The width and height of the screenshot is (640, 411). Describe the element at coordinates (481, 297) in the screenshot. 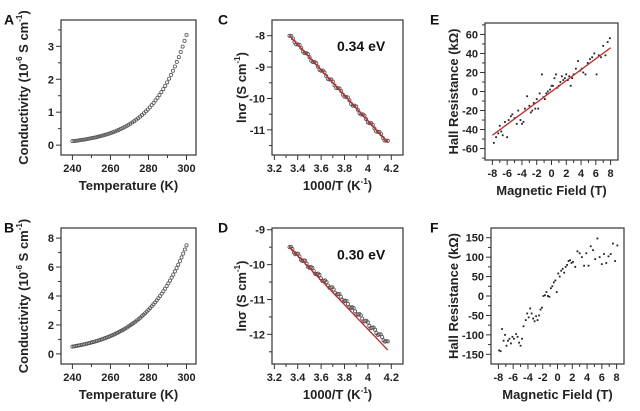

I see `y-tick-label: 0` at that location.